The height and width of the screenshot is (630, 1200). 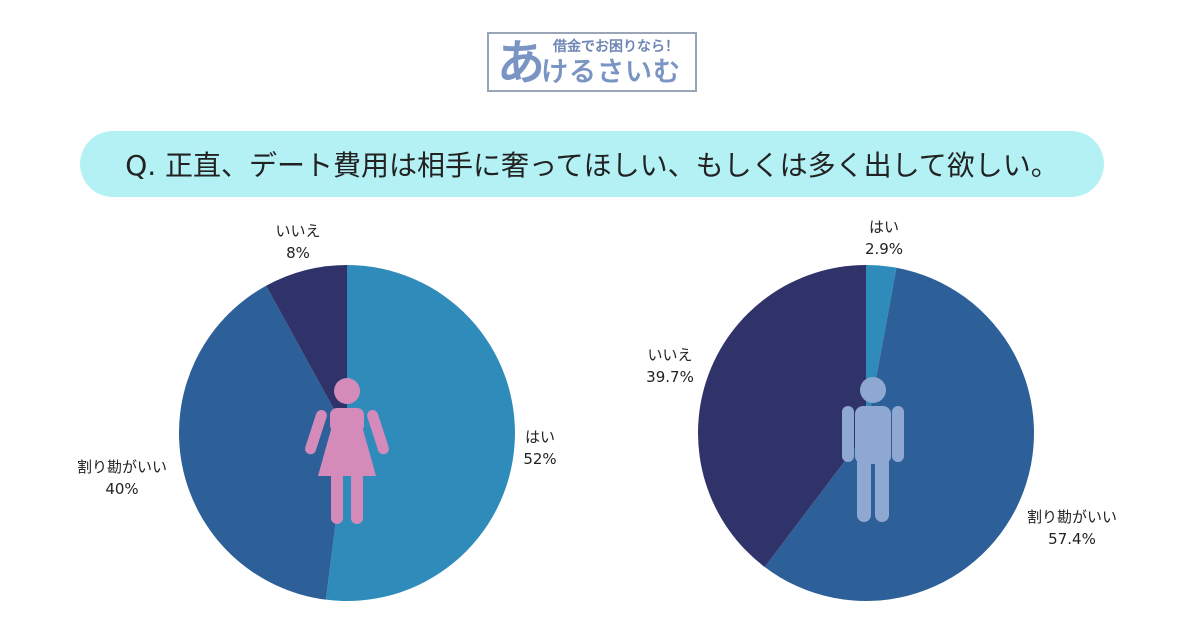 I want to click on male-warikan-label: 割り勘がいい, so click(x=1072, y=517).